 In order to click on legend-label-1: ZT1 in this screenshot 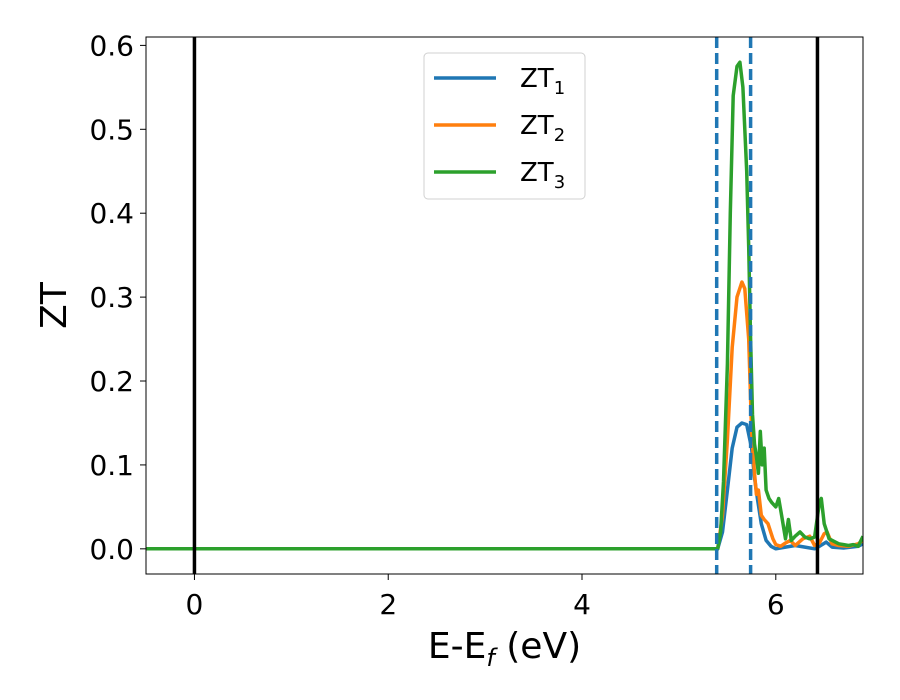, I will do `click(542, 81)`.